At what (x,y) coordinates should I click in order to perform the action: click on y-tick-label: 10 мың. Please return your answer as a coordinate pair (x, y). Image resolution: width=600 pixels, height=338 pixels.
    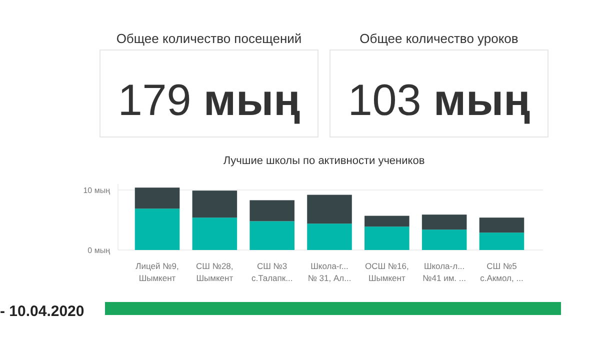
    Looking at the image, I should click on (97, 190).